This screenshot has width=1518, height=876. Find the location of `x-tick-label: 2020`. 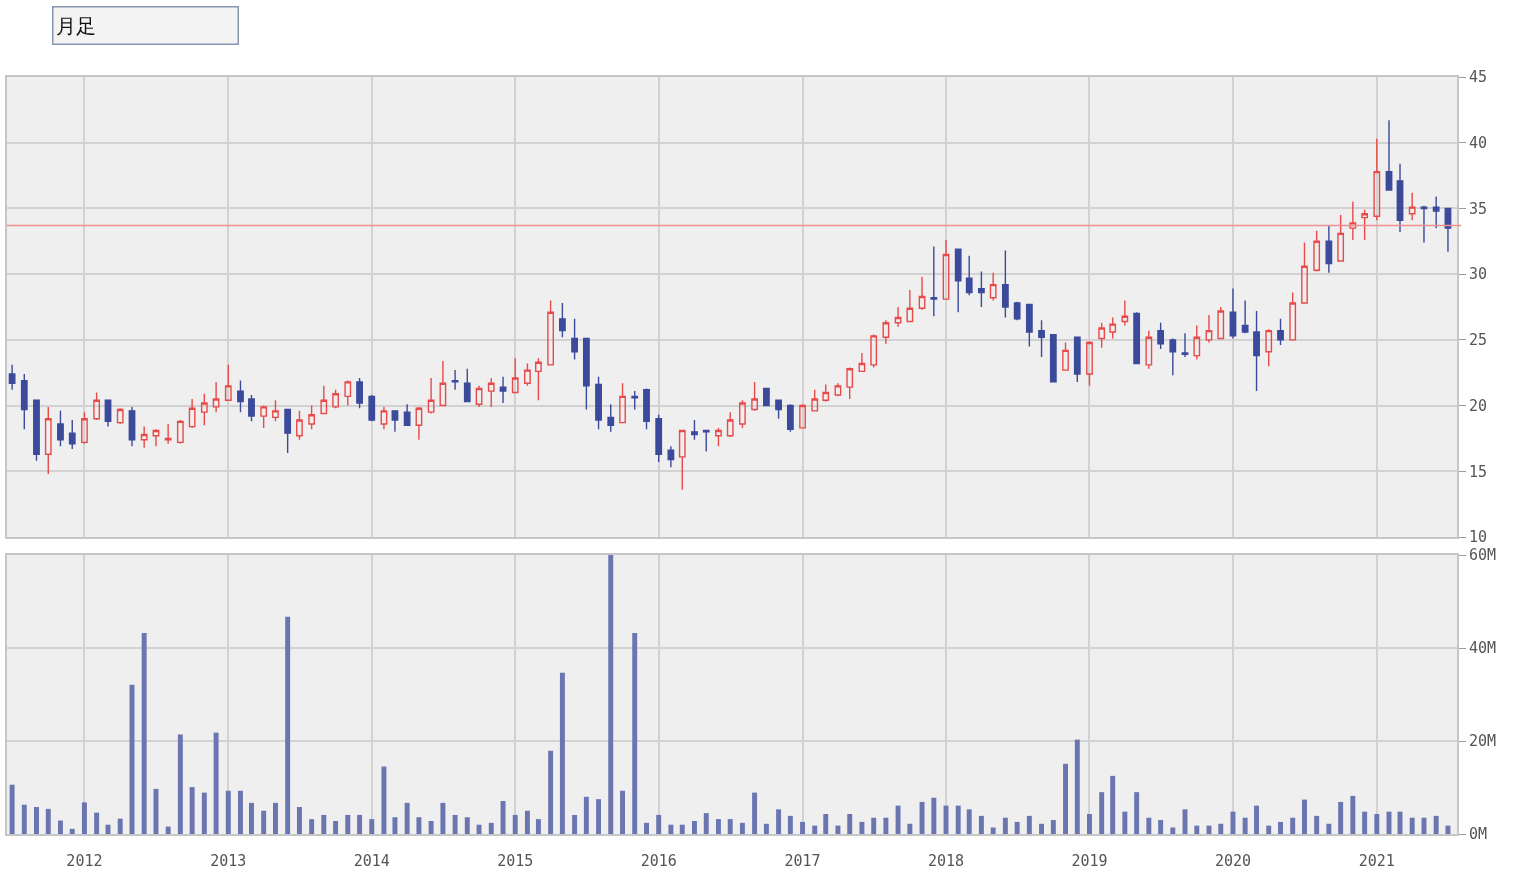

x-tick-label: 2020 is located at coordinates (1233, 861).